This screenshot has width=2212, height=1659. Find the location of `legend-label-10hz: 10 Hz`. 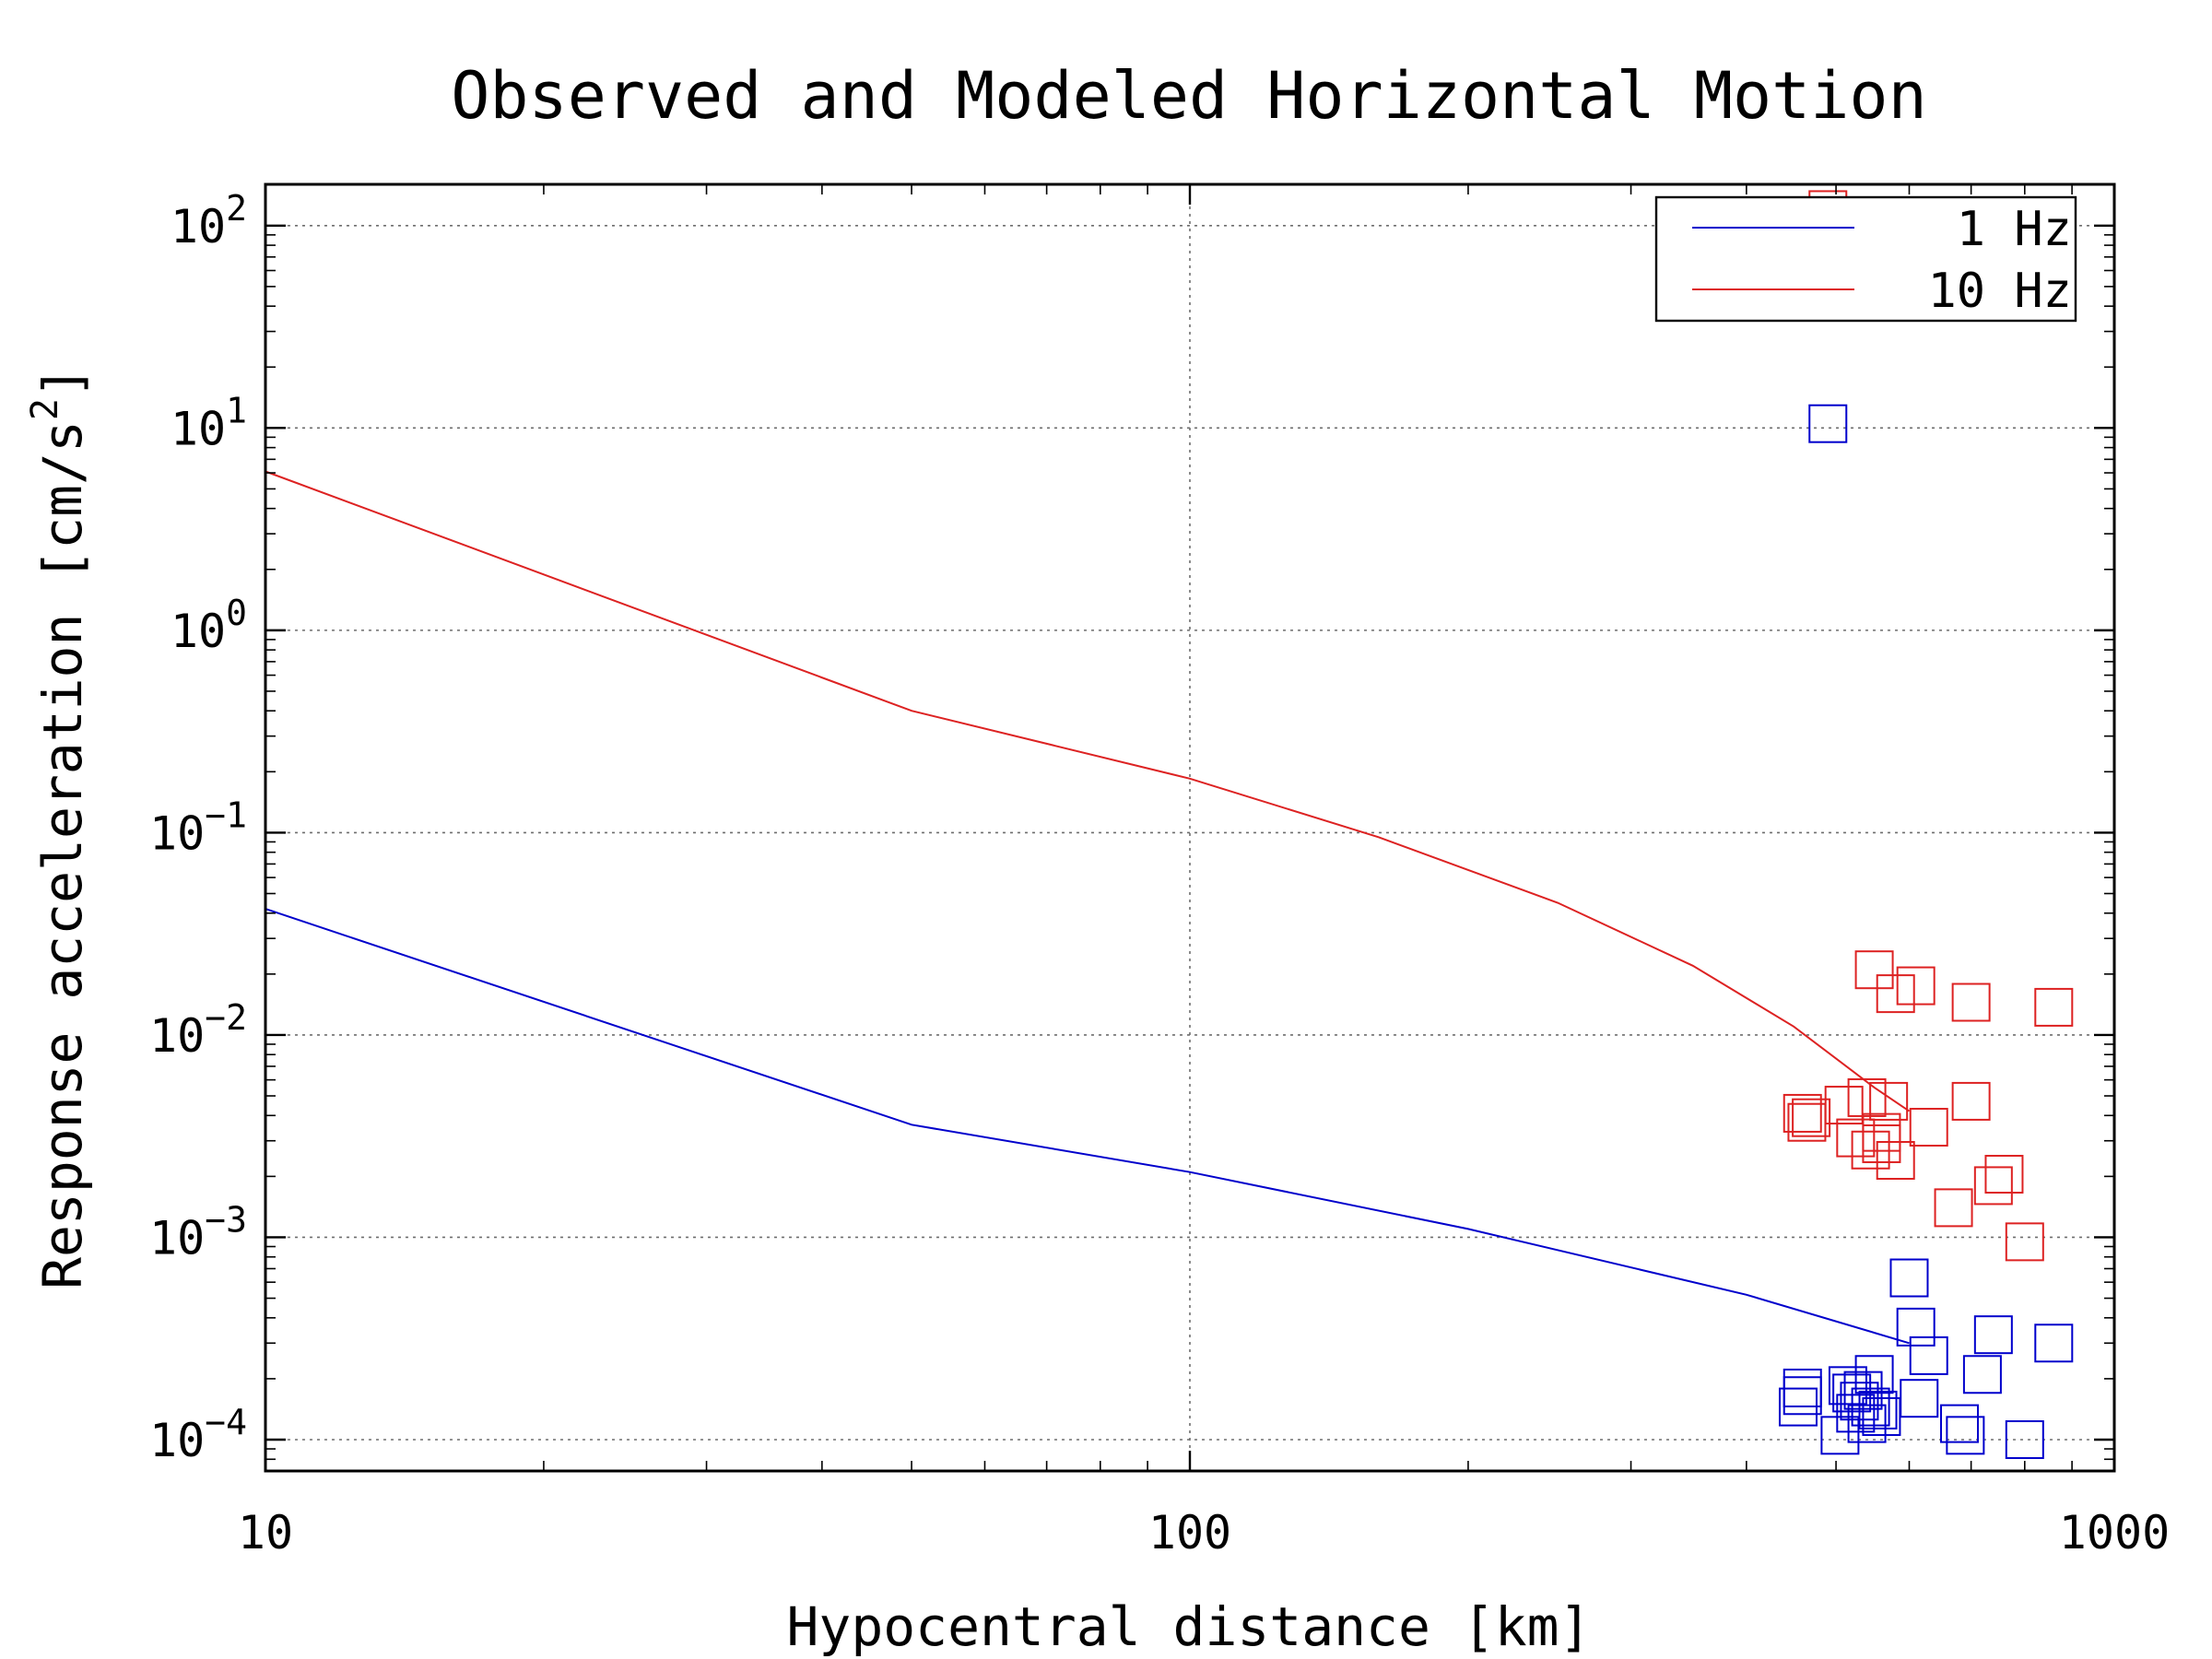

legend-label-10hz: 10 Hz is located at coordinates (1999, 291).